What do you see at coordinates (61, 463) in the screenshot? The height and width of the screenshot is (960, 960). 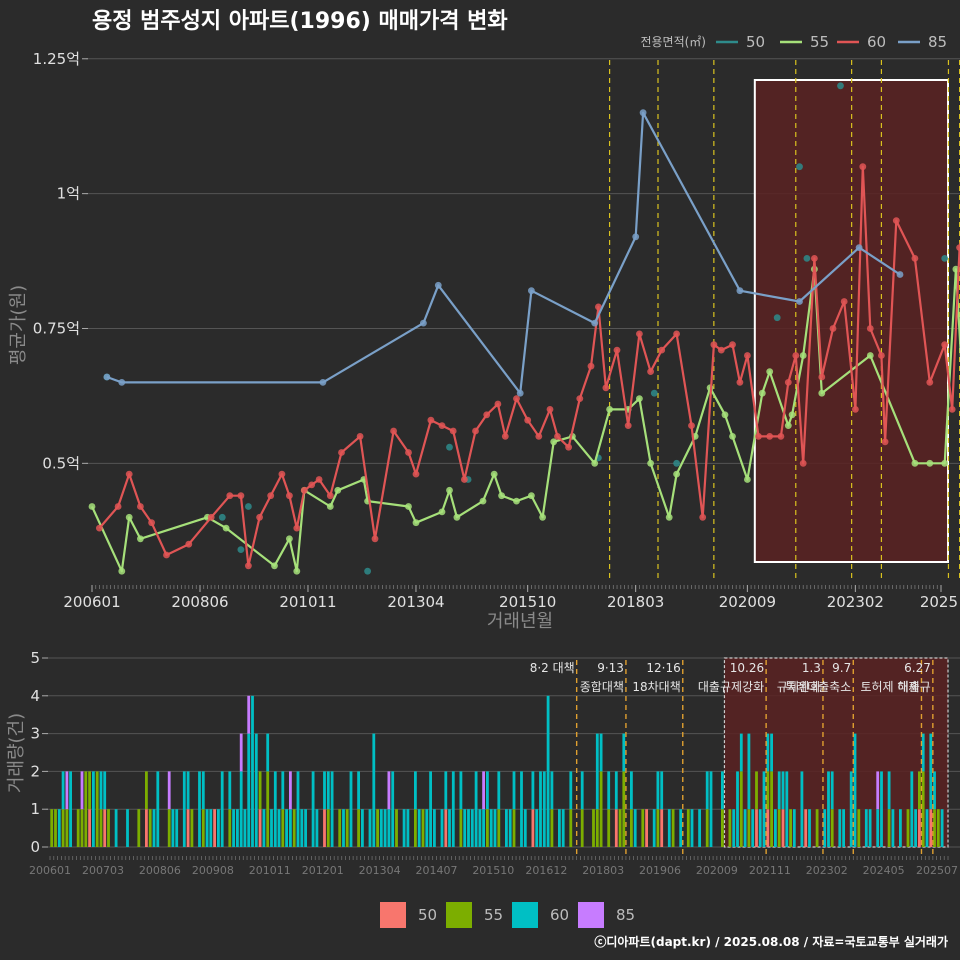 I see `price-y-tick-label-0: 0.5억` at bounding box center [61, 463].